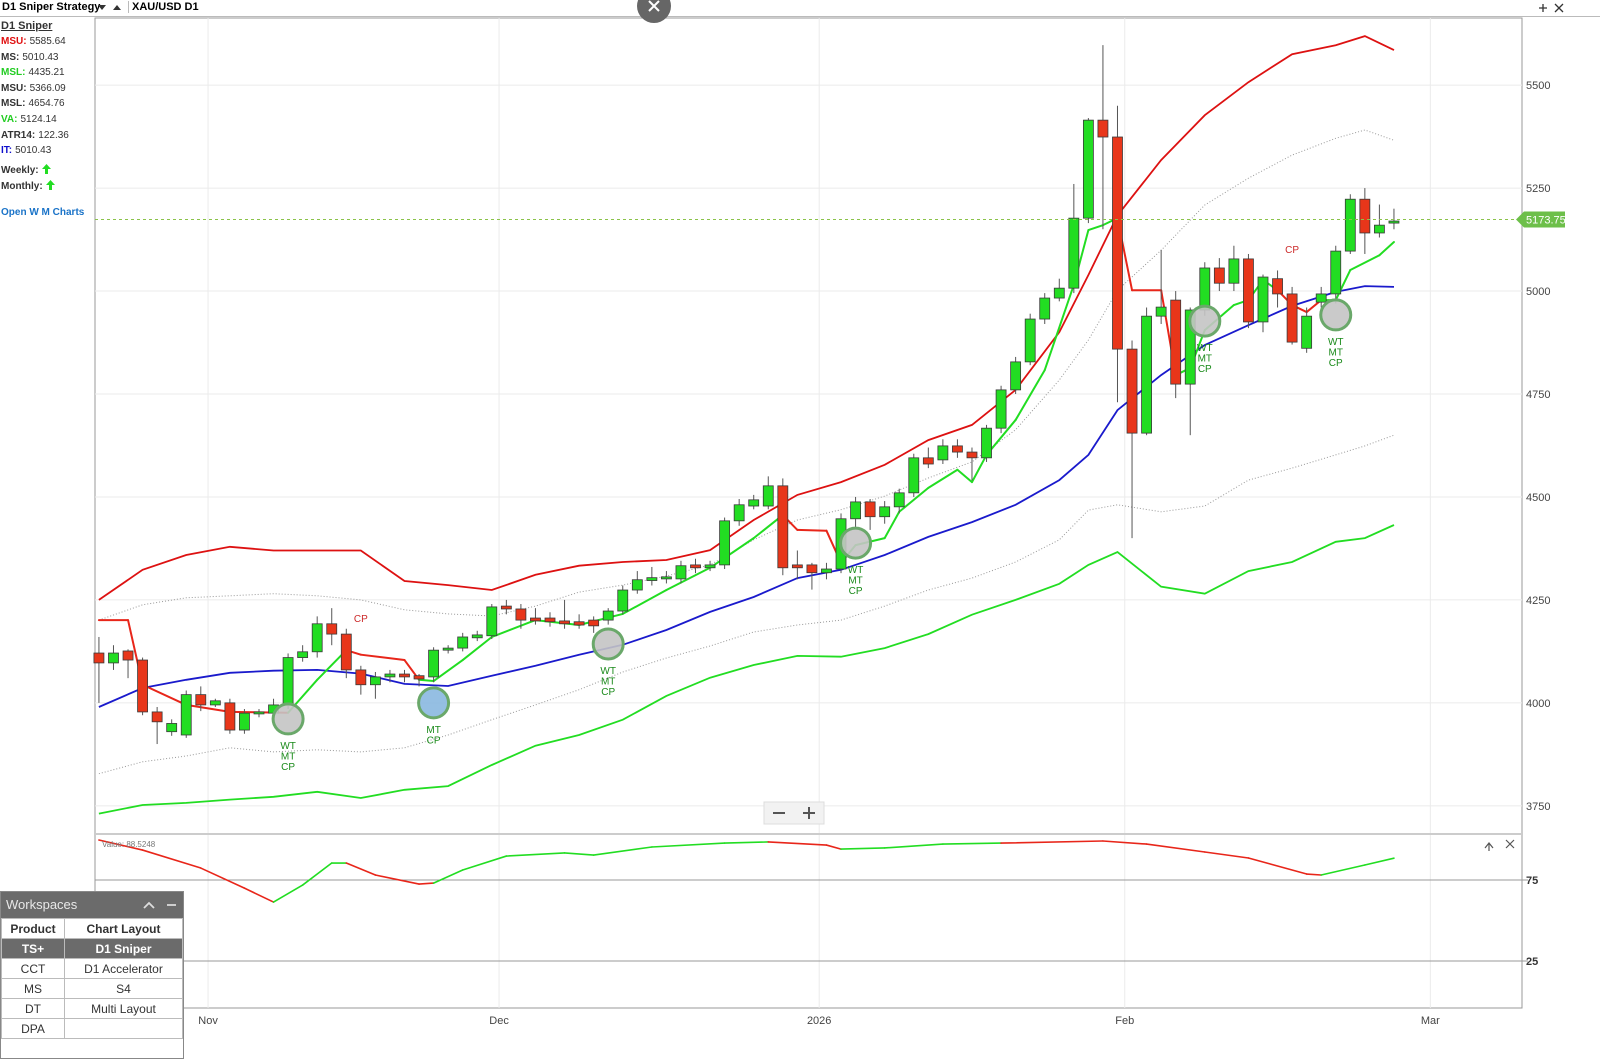  Describe the element at coordinates (654, 12) in the screenshot. I see `close-button` at that location.